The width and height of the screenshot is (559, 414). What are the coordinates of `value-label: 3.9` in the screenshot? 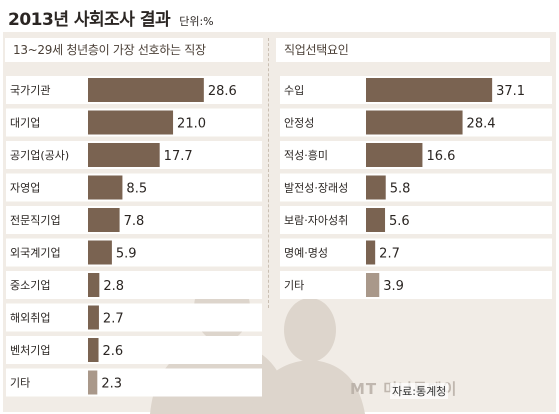 It's located at (393, 286).